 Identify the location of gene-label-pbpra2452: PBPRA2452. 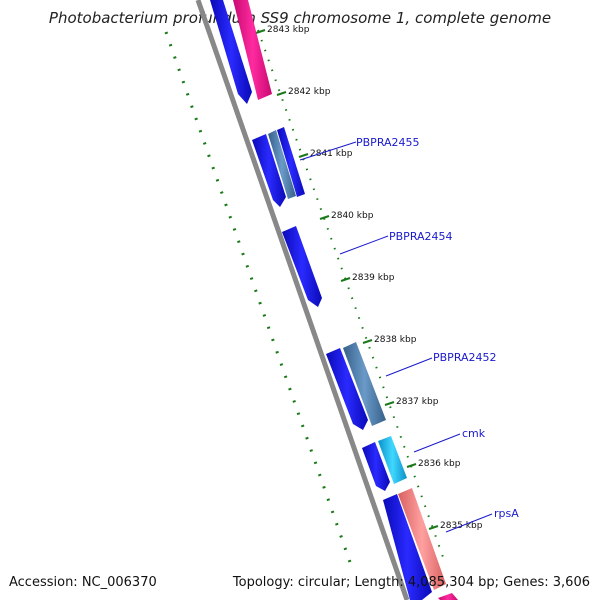
(465, 357).